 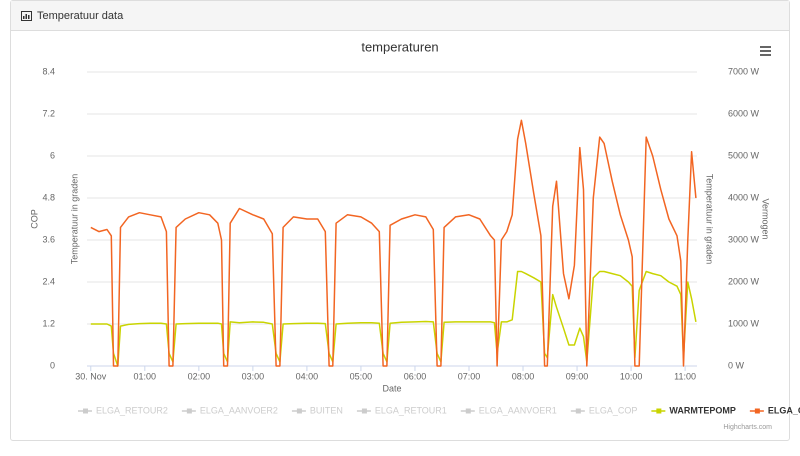 What do you see at coordinates (145, 376) in the screenshot?
I see `x-tick-label: 01:00` at bounding box center [145, 376].